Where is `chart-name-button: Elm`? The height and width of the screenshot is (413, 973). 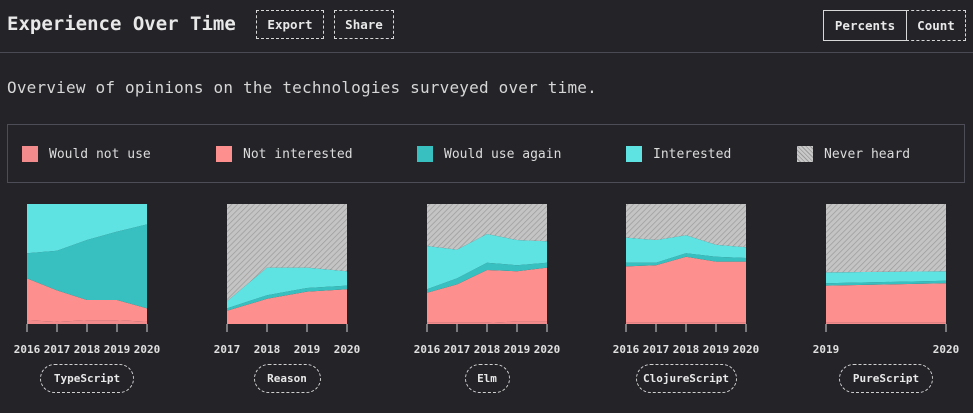 chart-name-button: Elm is located at coordinates (487, 378).